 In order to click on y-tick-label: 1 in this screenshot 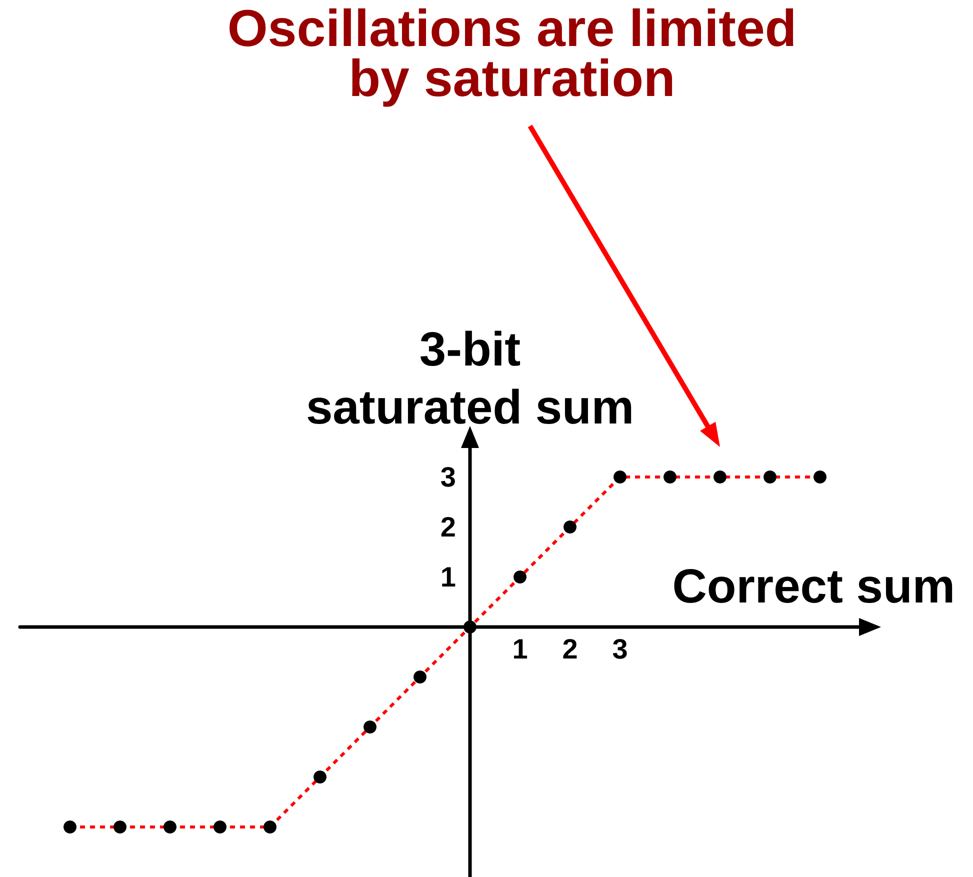, I will do `click(448, 577)`.